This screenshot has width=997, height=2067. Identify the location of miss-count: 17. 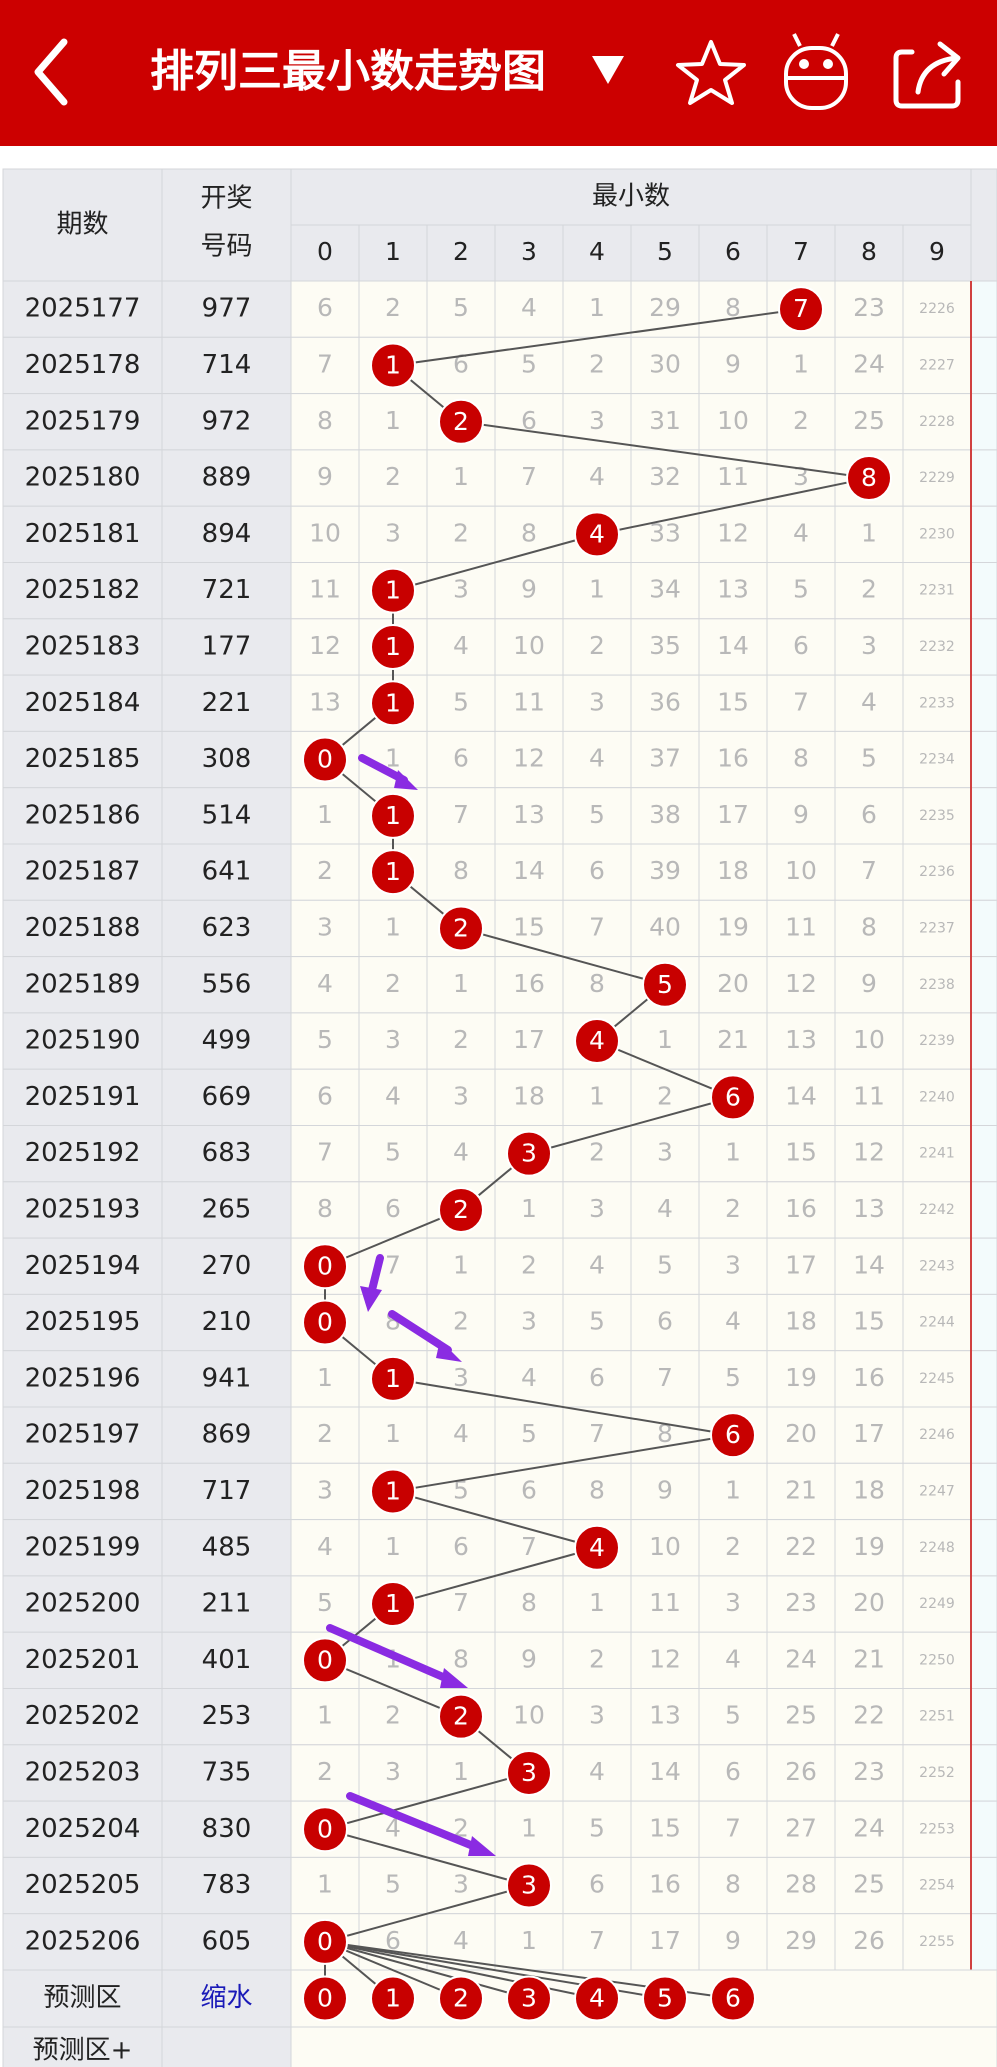
(529, 1039).